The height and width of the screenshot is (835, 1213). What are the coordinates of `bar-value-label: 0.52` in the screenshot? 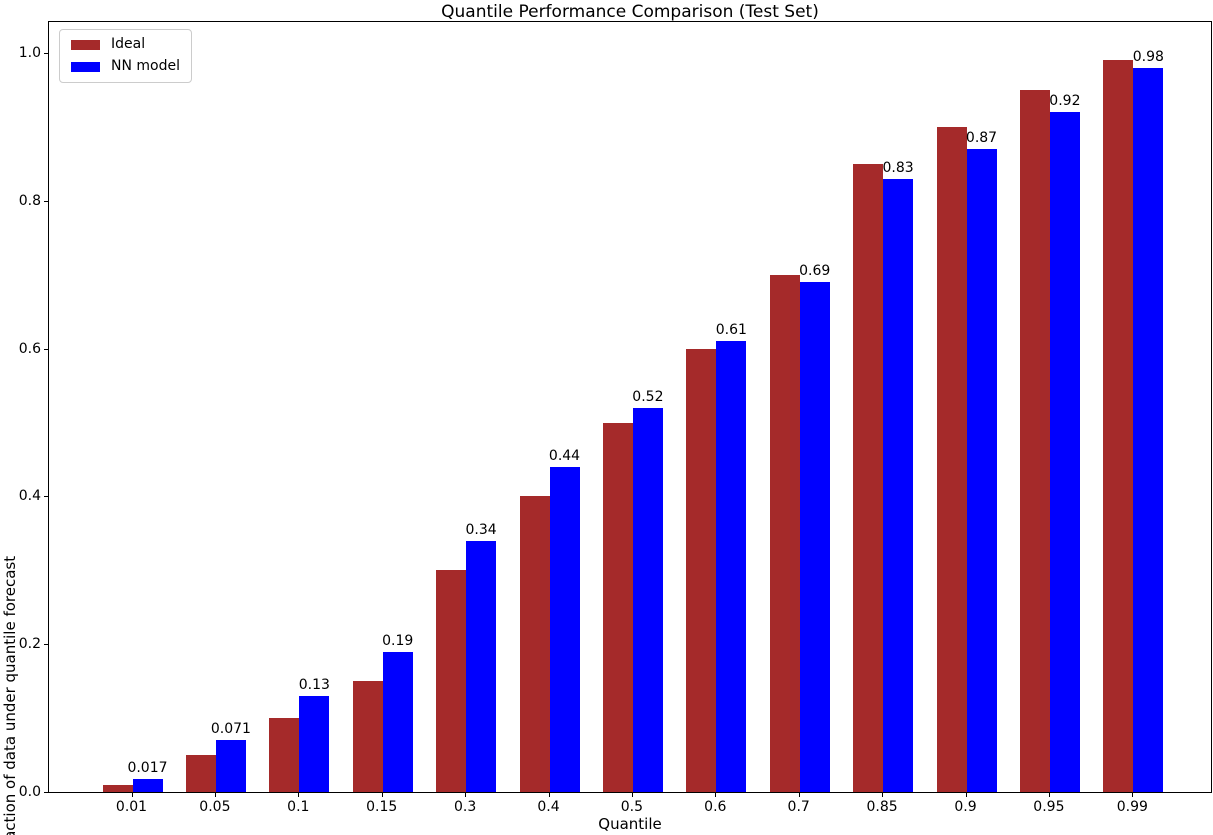 It's located at (648, 396).